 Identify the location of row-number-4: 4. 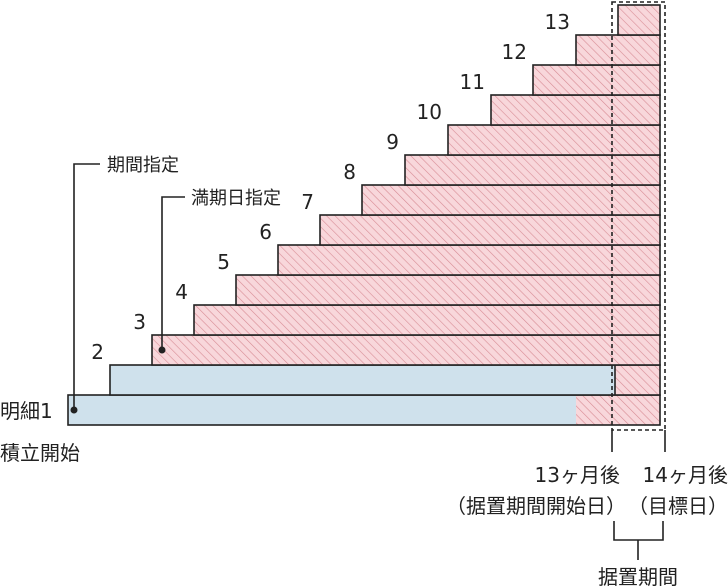
(181, 292).